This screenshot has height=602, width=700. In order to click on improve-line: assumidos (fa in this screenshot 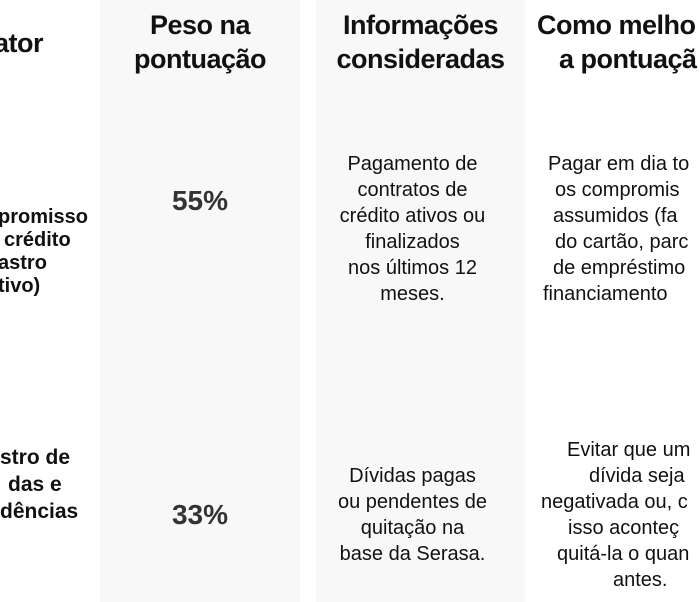, I will do `click(615, 216)`.